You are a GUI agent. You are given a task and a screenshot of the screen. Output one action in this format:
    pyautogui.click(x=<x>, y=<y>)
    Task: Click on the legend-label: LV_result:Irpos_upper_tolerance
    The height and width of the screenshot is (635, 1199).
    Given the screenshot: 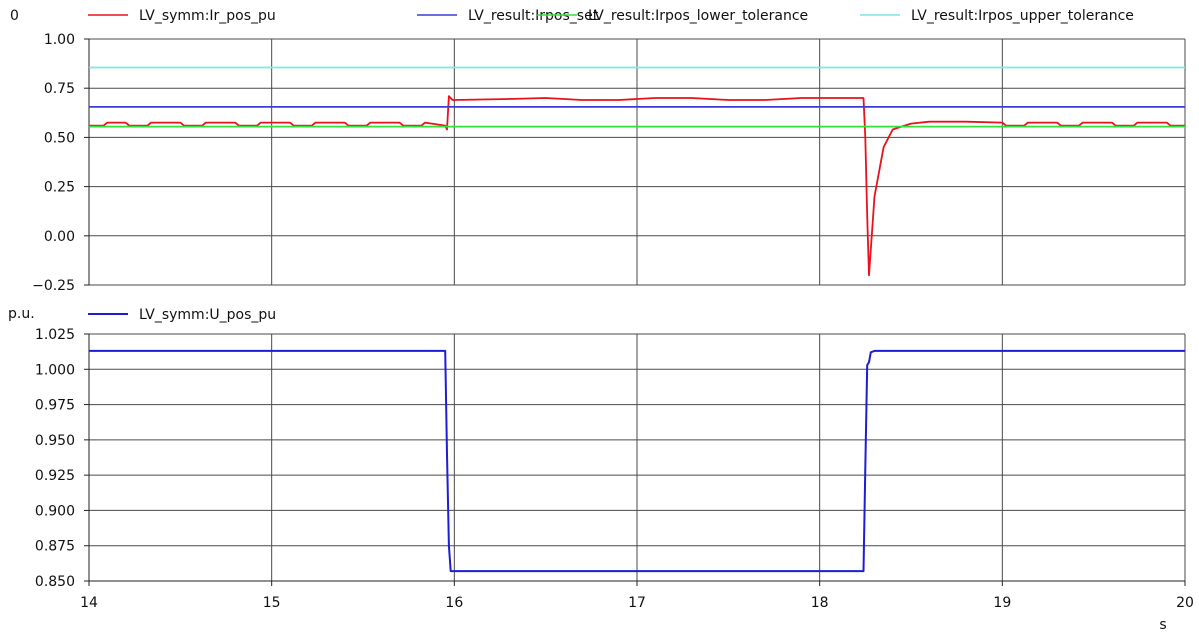 What is the action you would take?
    pyautogui.click(x=1022, y=16)
    